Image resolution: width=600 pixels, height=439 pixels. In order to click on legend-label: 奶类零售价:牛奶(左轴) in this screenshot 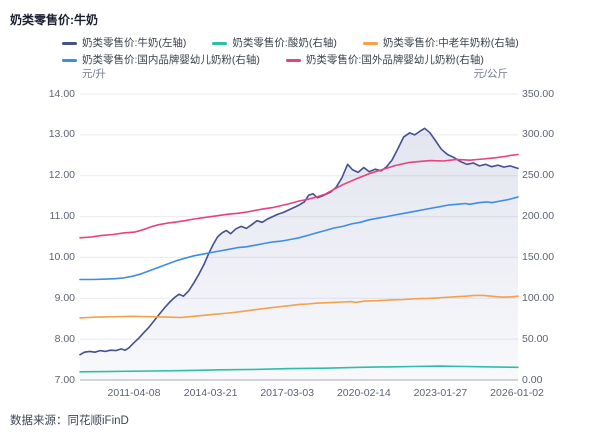, I will do `click(134, 43)`.